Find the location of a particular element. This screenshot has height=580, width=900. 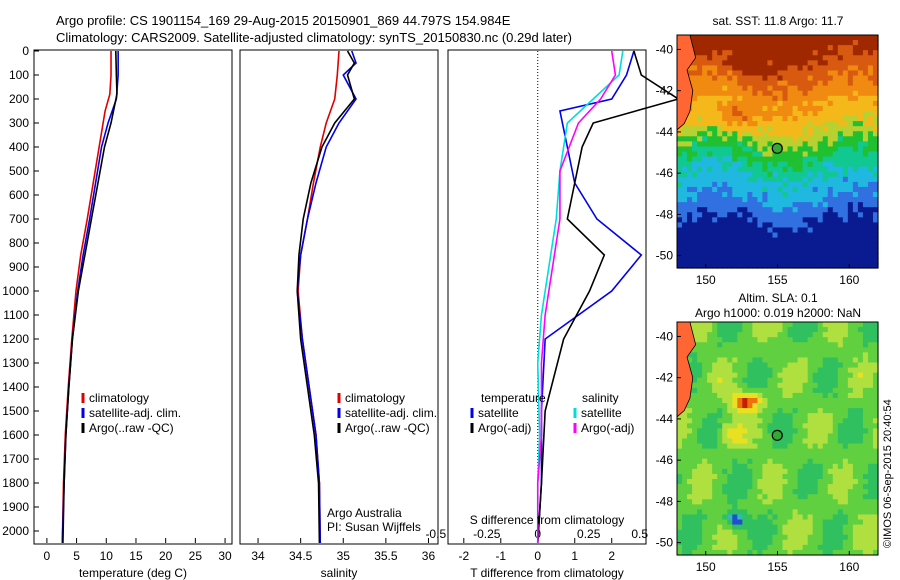

x-tick-label: 35.5 is located at coordinates (386, 556).